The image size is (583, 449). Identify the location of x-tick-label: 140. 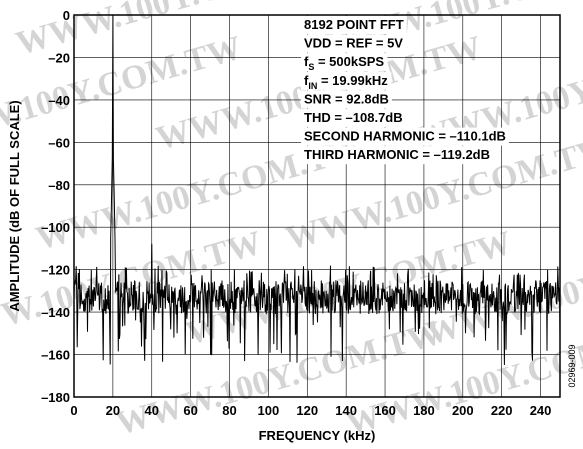
(346, 410).